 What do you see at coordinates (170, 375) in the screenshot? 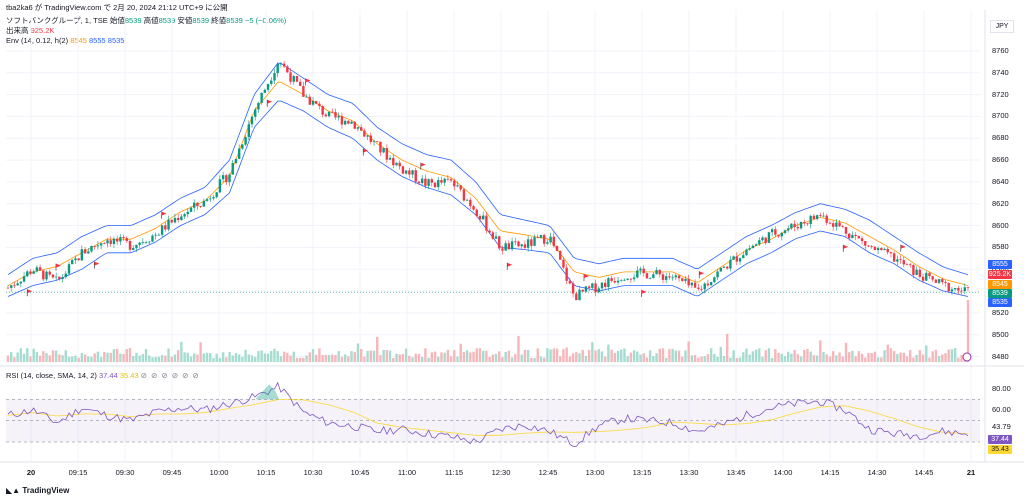
I see `rsi-settings-icons: ⊘ ⊘ ⊘ ⊘ ⊘ ⊘` at bounding box center [170, 375].